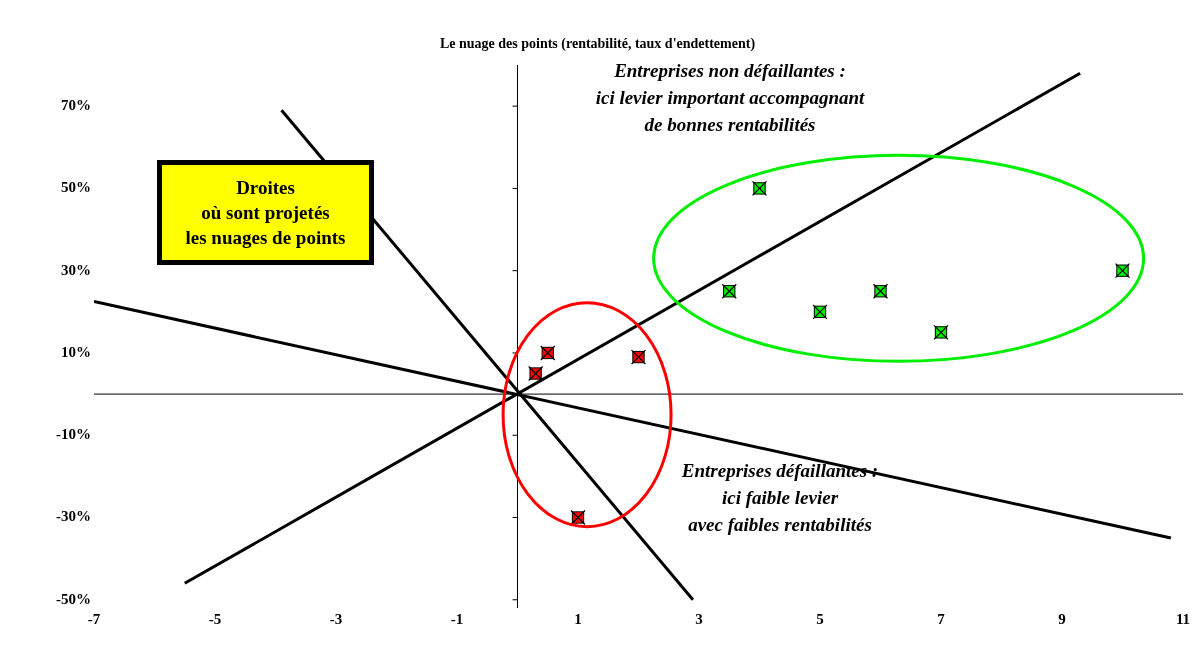 Image resolution: width=1195 pixels, height=650 pixels. What do you see at coordinates (76, 269) in the screenshot?
I see `y-tick-label: 30%` at bounding box center [76, 269].